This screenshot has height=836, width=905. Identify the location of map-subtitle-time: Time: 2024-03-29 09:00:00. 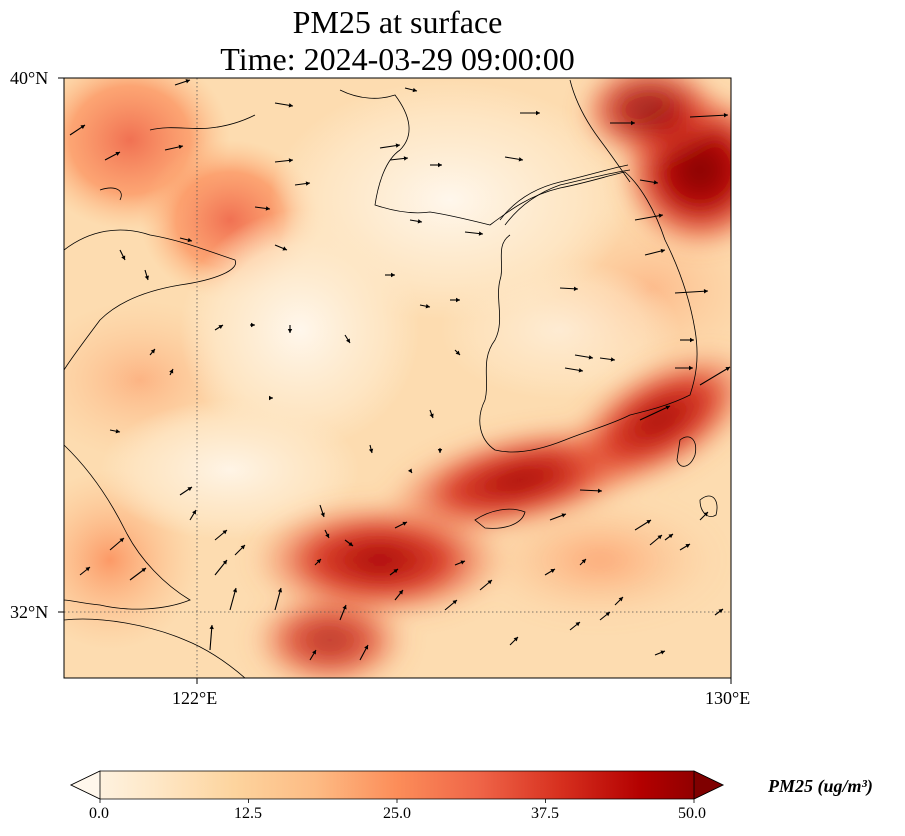
(397, 59).